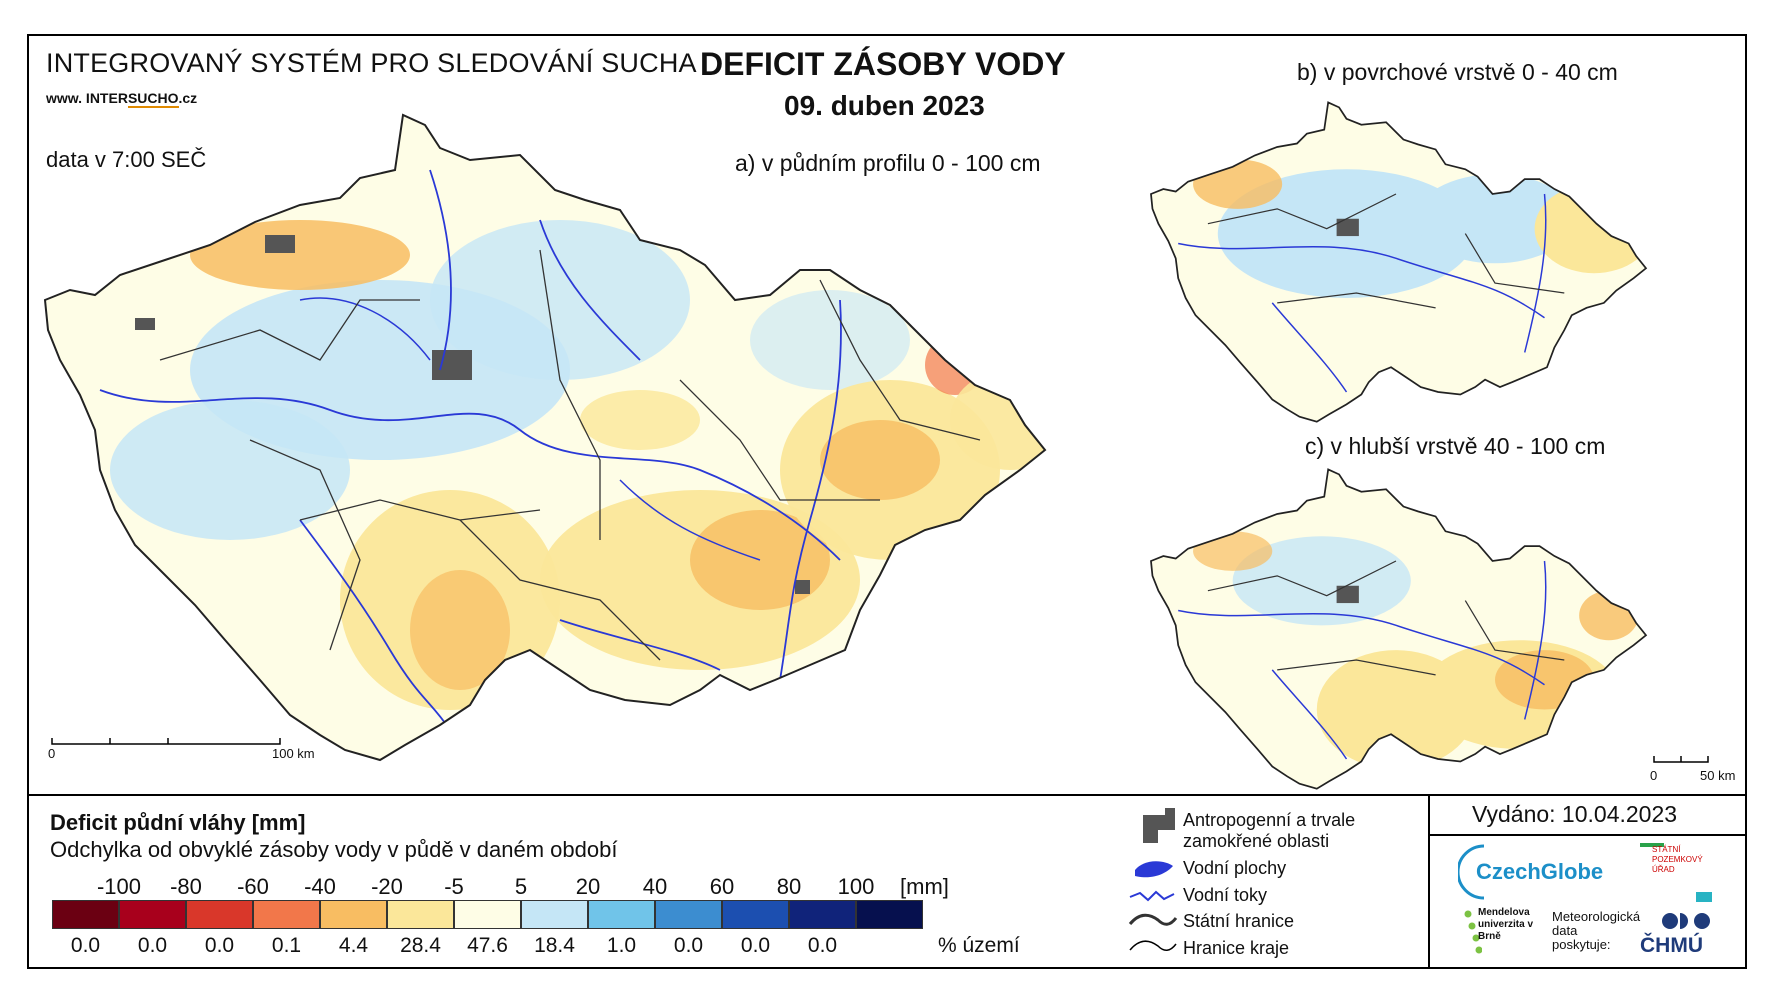 The width and height of the screenshot is (1772, 1003). I want to click on state-border-symbol, so click(1153, 919).